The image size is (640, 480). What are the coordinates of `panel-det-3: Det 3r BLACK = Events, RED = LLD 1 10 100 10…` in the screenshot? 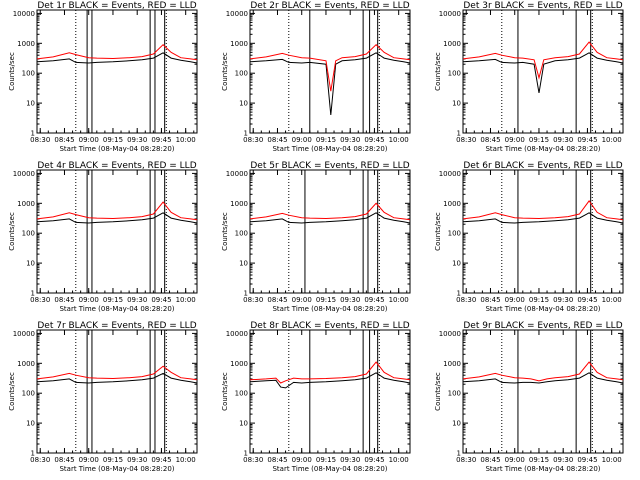 It's located at (529, 77).